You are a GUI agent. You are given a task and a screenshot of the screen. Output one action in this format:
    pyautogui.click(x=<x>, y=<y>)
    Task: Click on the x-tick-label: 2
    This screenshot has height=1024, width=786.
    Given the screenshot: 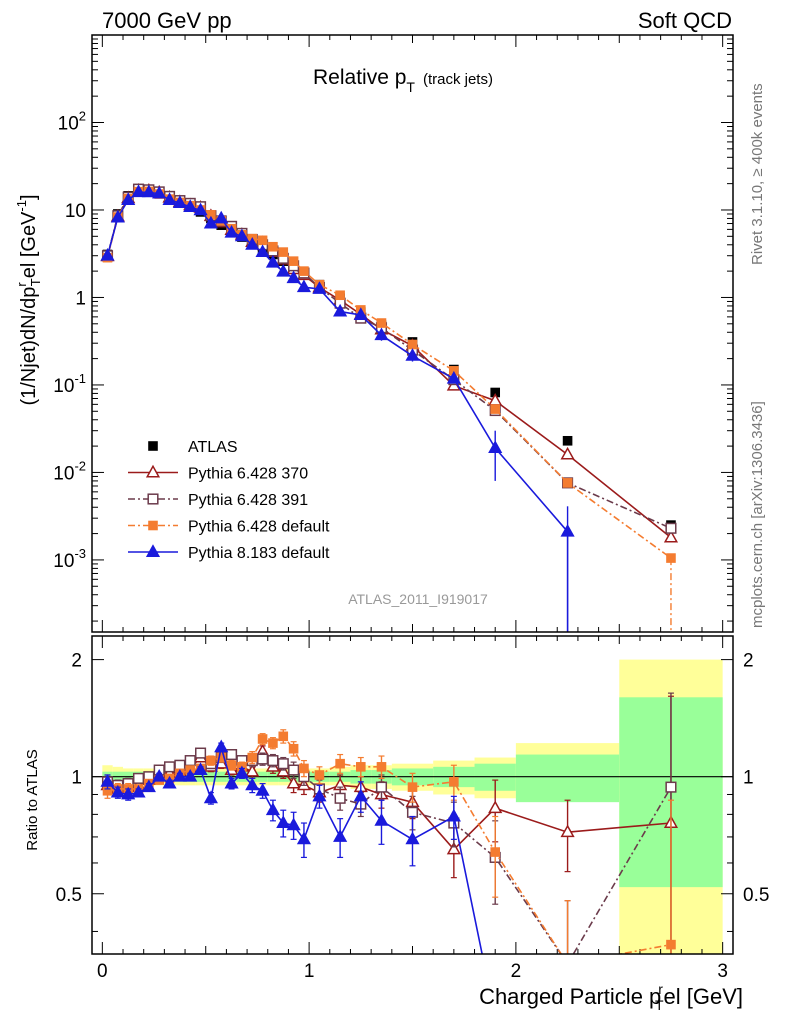 What is the action you would take?
    pyautogui.click(x=516, y=971)
    